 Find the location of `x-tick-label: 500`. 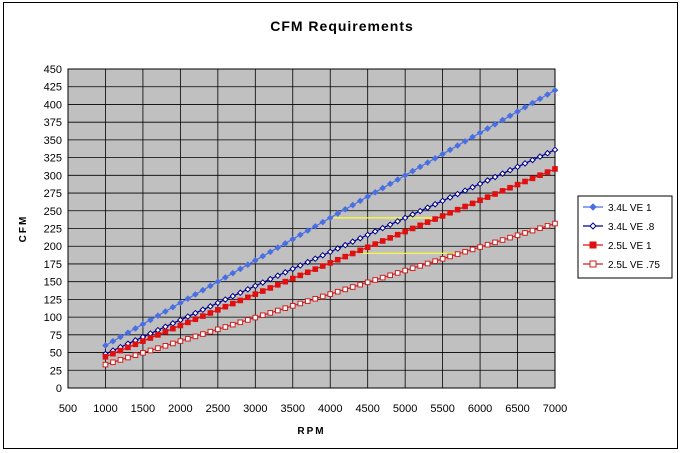

x-tick-label: 500 is located at coordinates (68, 409).